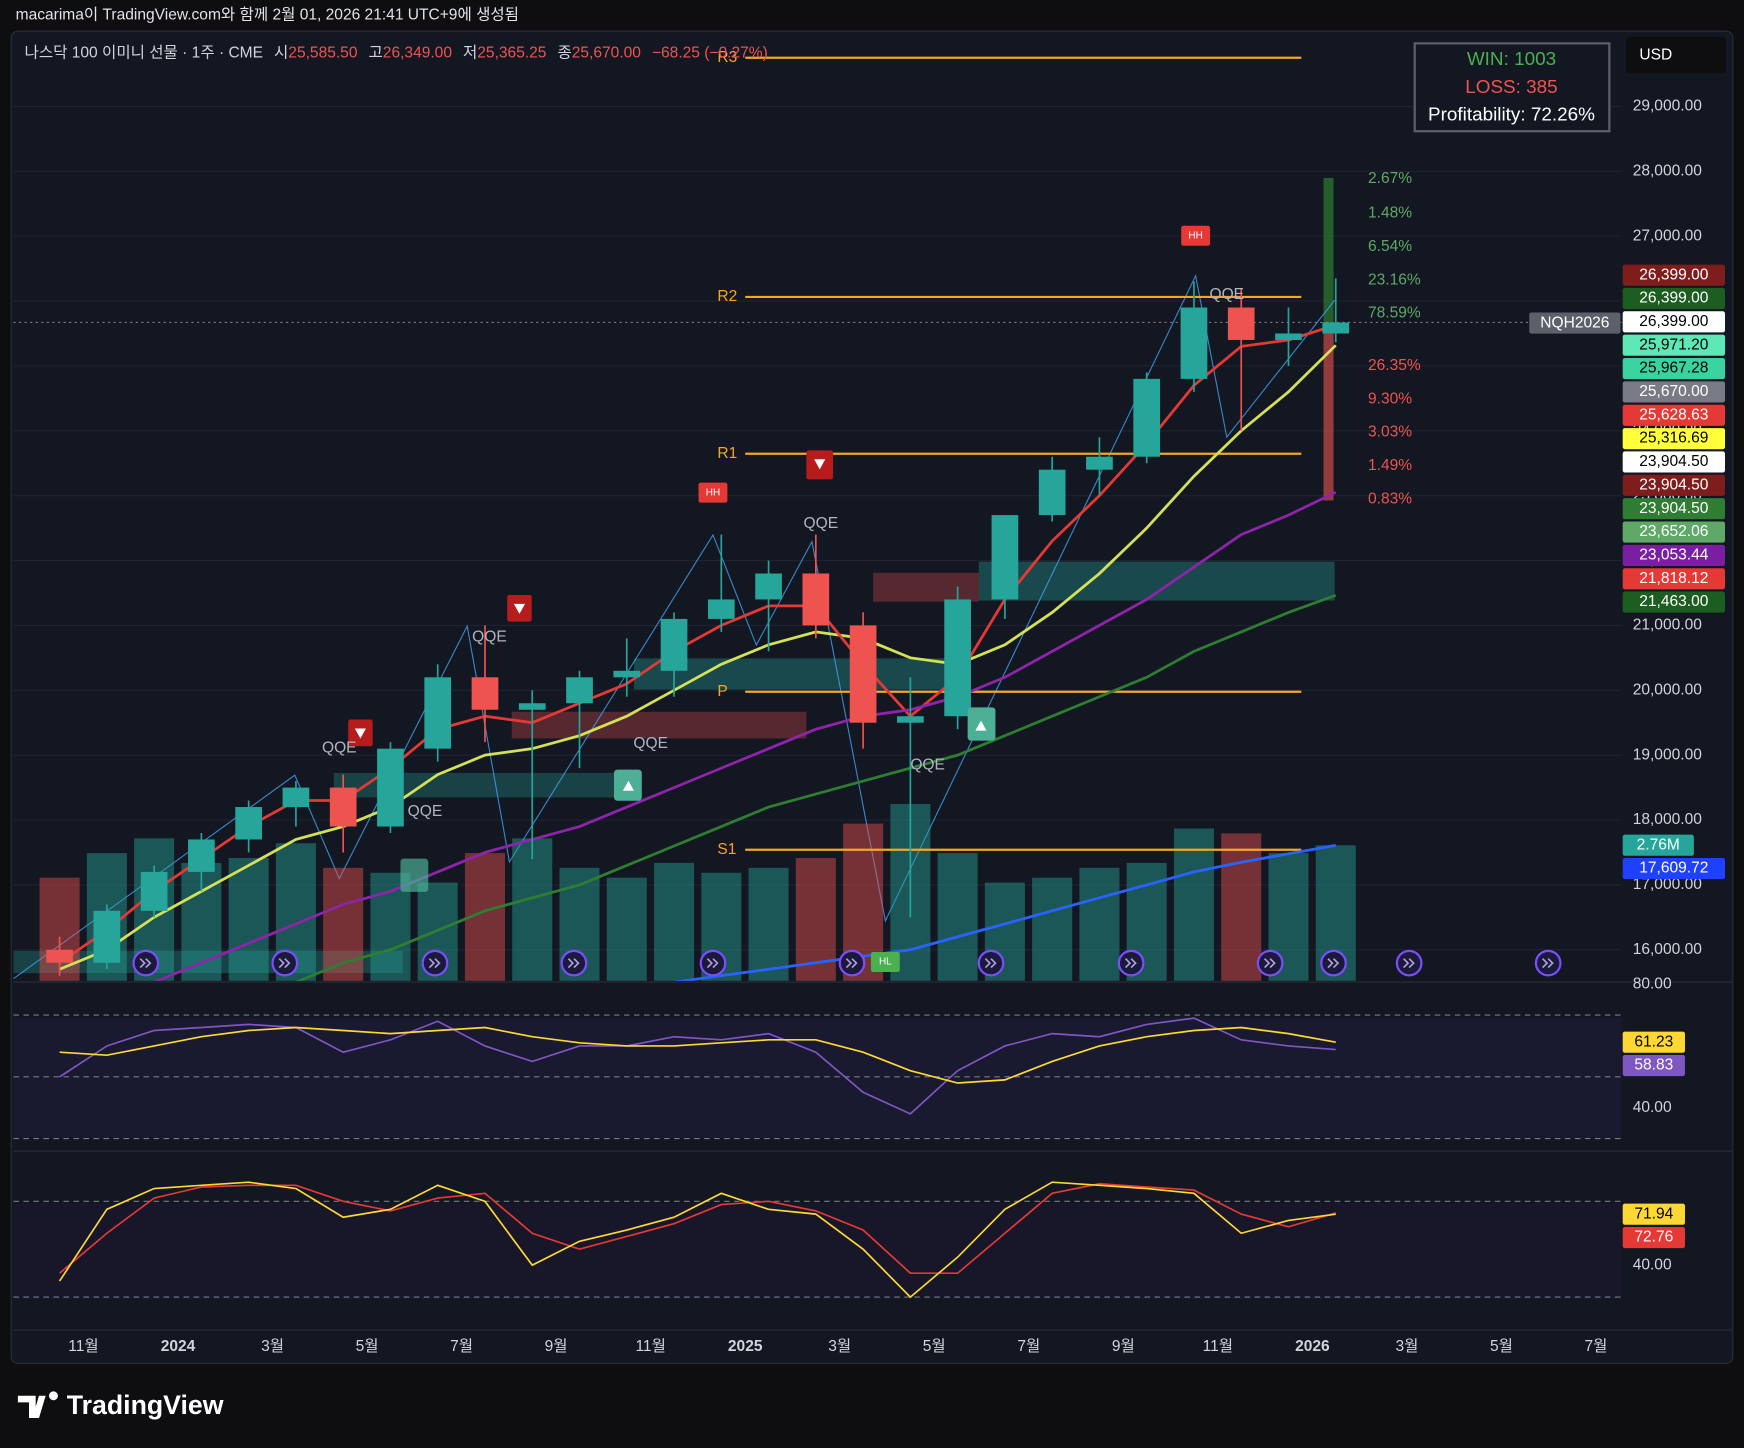 The width and height of the screenshot is (1744, 1448). I want to click on symbol-tag, so click(1575, 323).